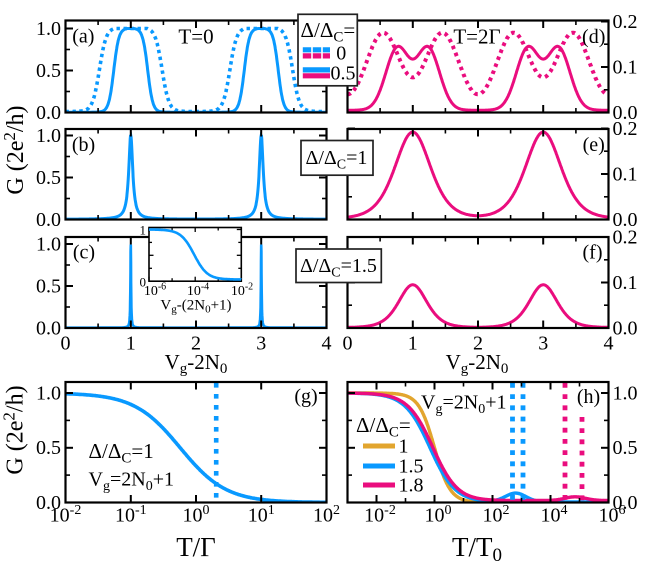 This screenshot has width=648, height=564. Describe the element at coordinates (476, 37) in the screenshot. I see `svg-text: T=2Γ` at that location.